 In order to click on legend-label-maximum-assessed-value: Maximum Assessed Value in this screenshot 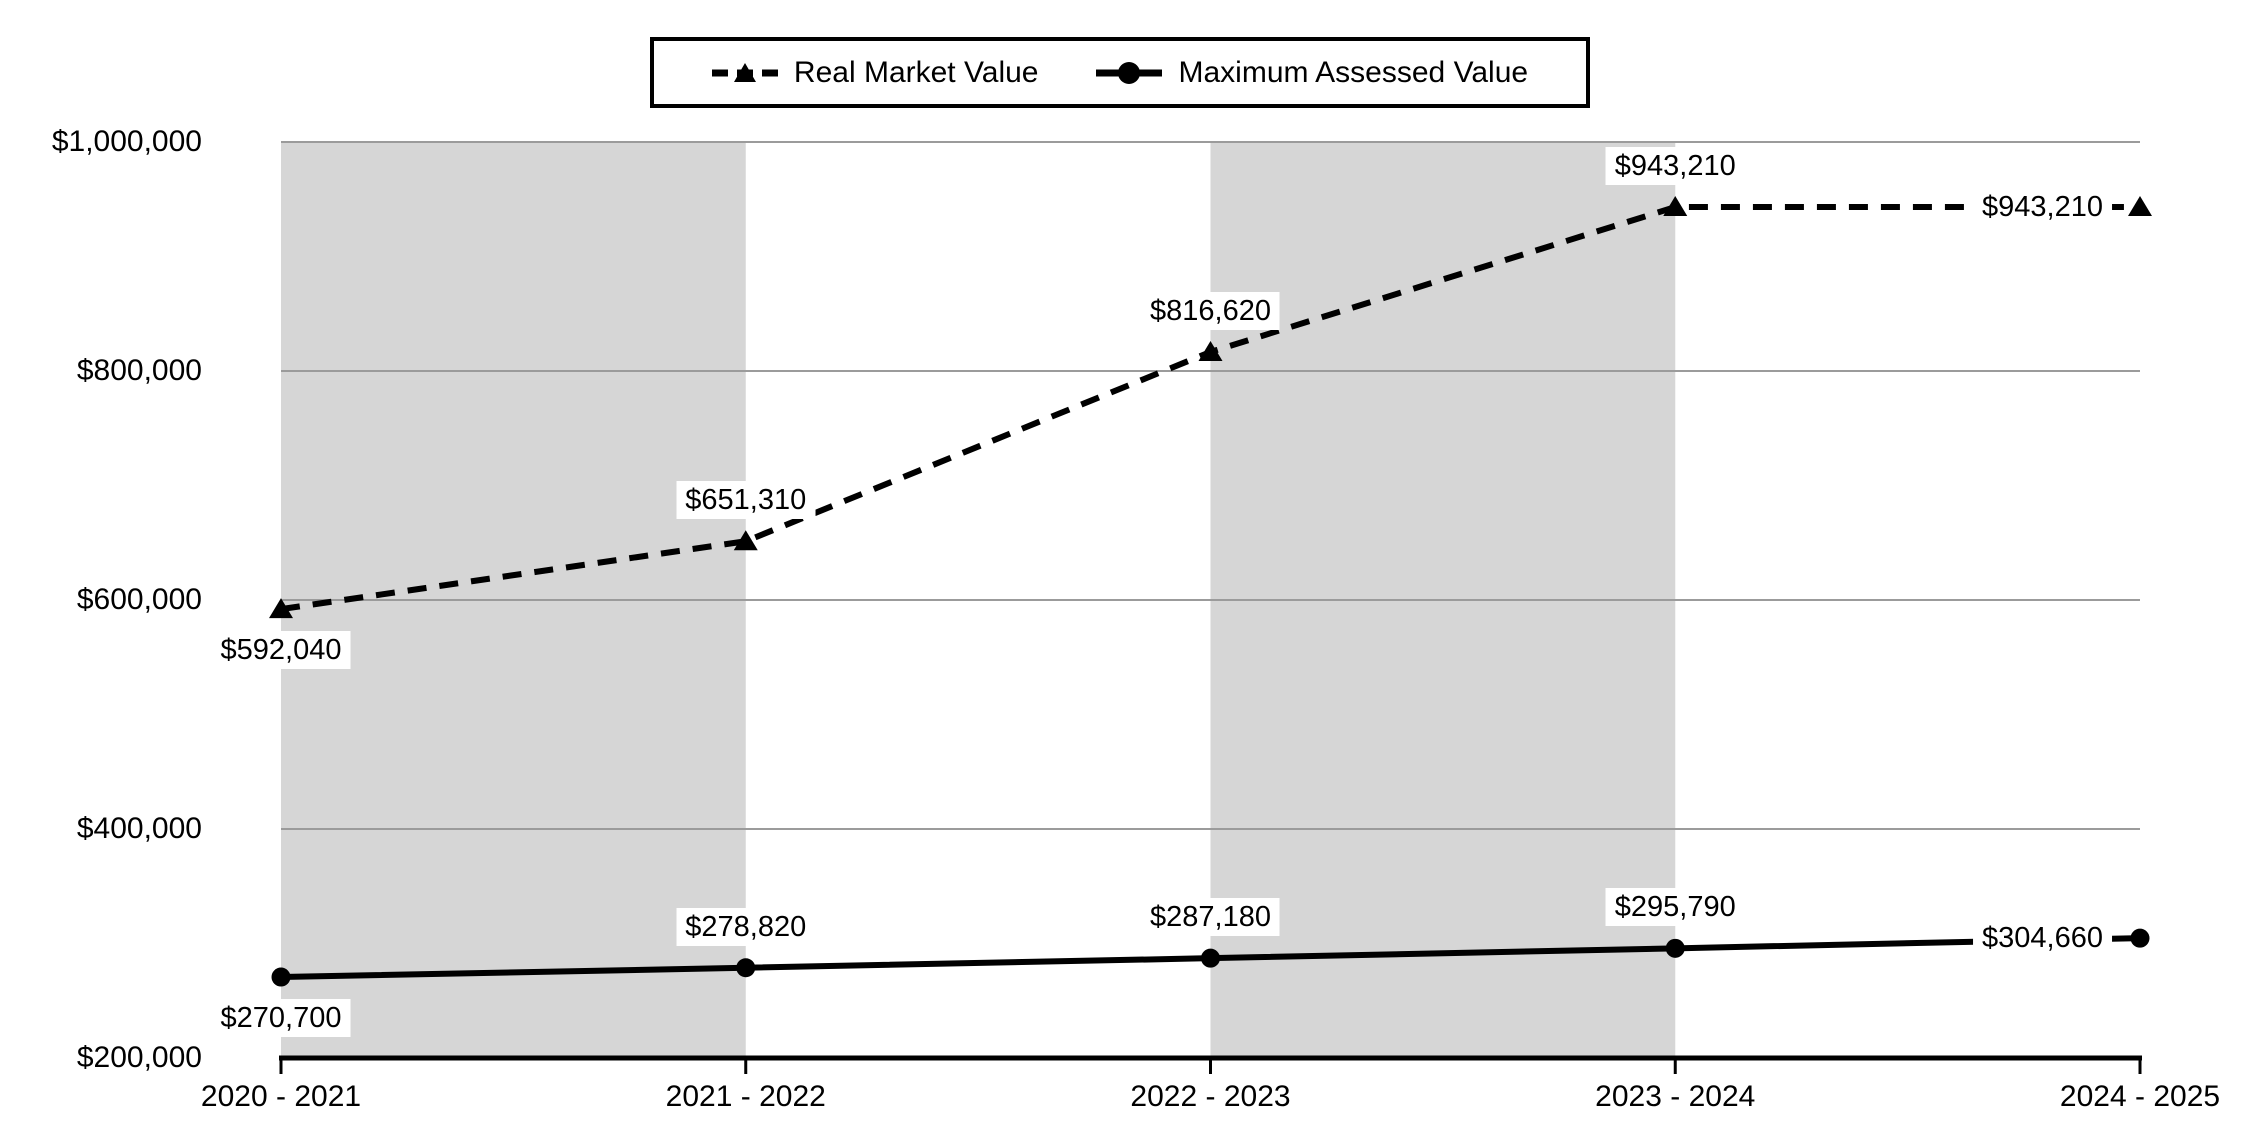, I will do `click(1353, 72)`.